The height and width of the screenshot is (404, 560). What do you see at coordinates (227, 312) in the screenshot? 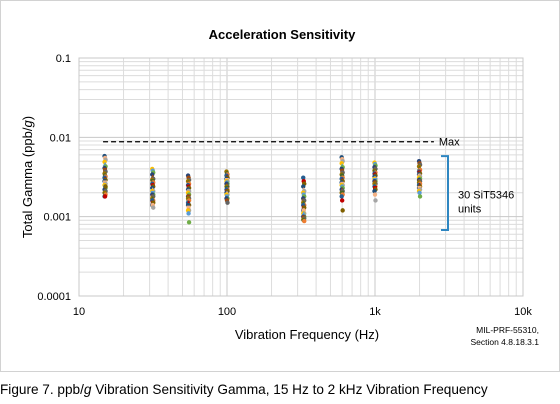
I see `x-tick-label: 100` at bounding box center [227, 312].